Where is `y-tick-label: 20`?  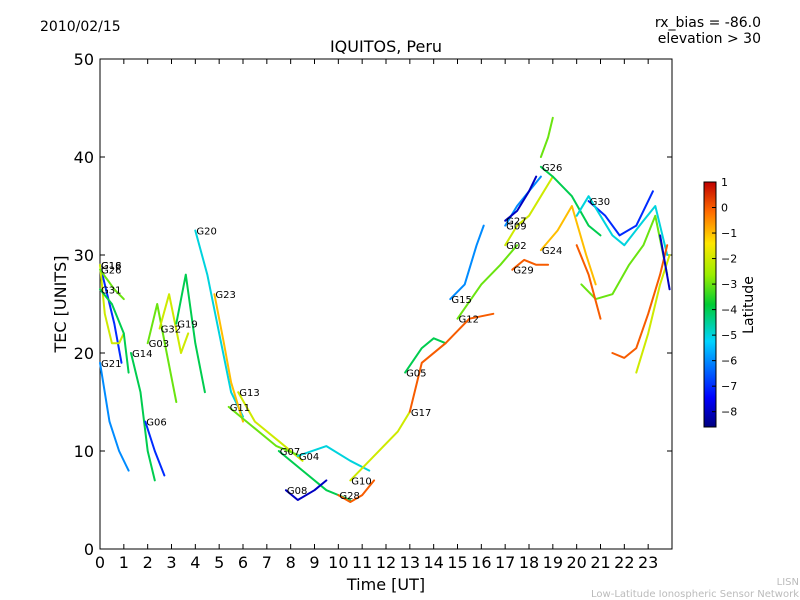
y-tick-label: 20 is located at coordinates (84, 353).